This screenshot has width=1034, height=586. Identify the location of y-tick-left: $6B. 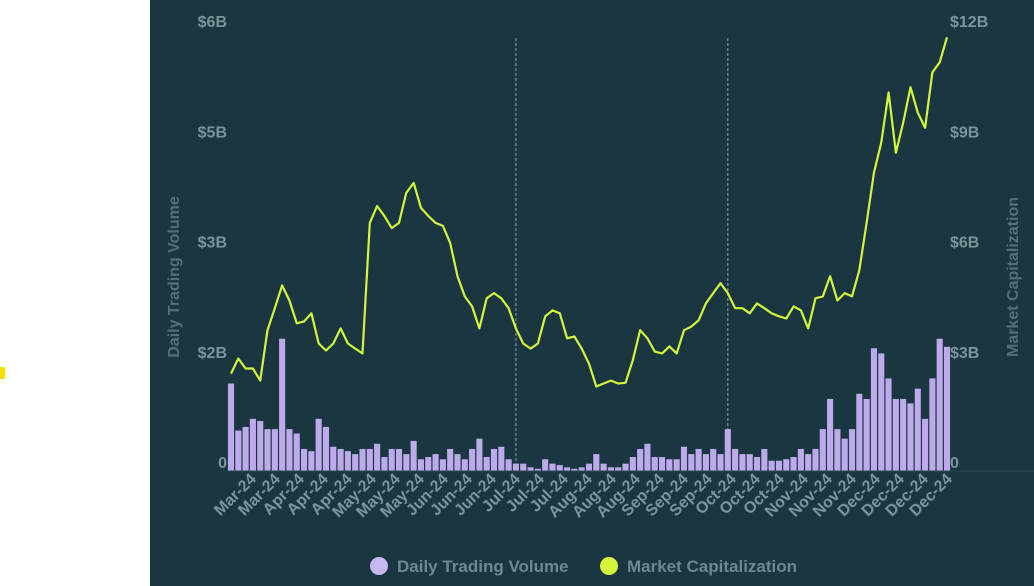
(212, 22).